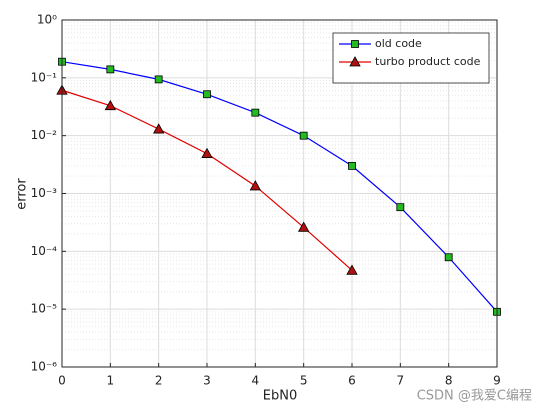  I want to click on x-tick-label: 7, so click(401, 381).